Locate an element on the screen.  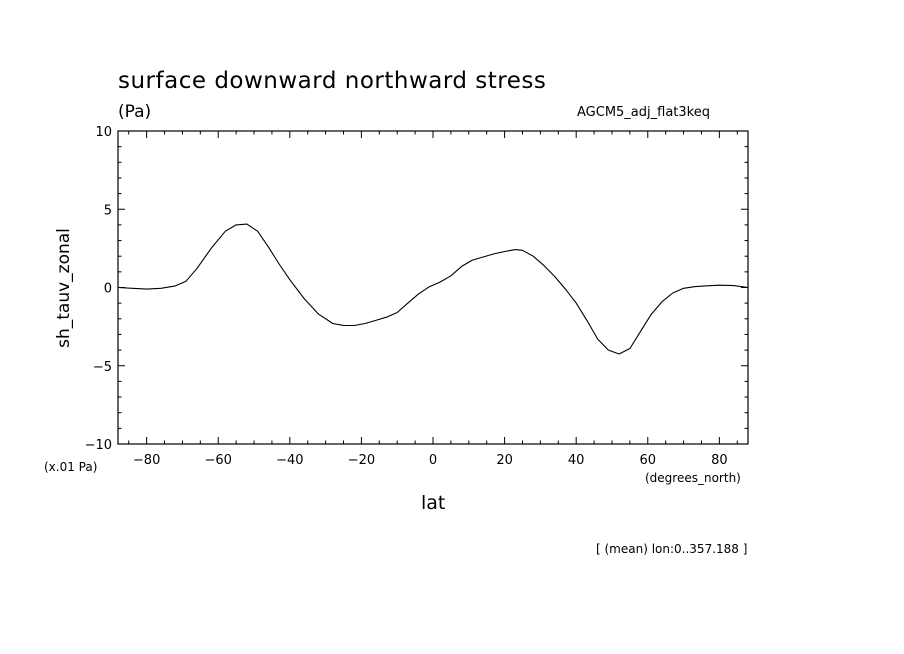
x-tick-label: 60 is located at coordinates (647, 460).